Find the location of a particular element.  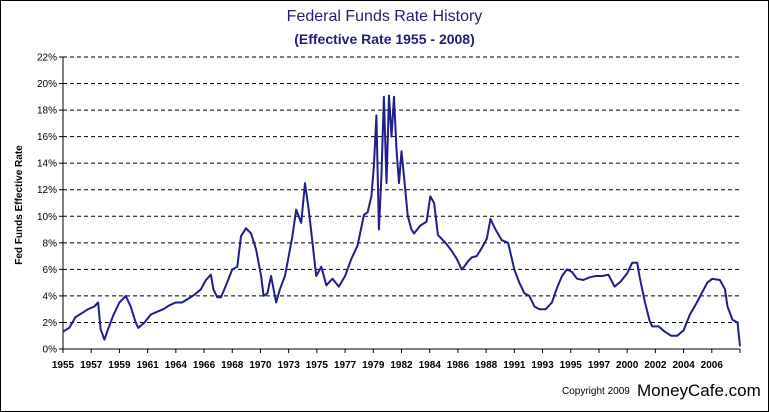

y-tick-label: 0% is located at coordinates (50, 350).